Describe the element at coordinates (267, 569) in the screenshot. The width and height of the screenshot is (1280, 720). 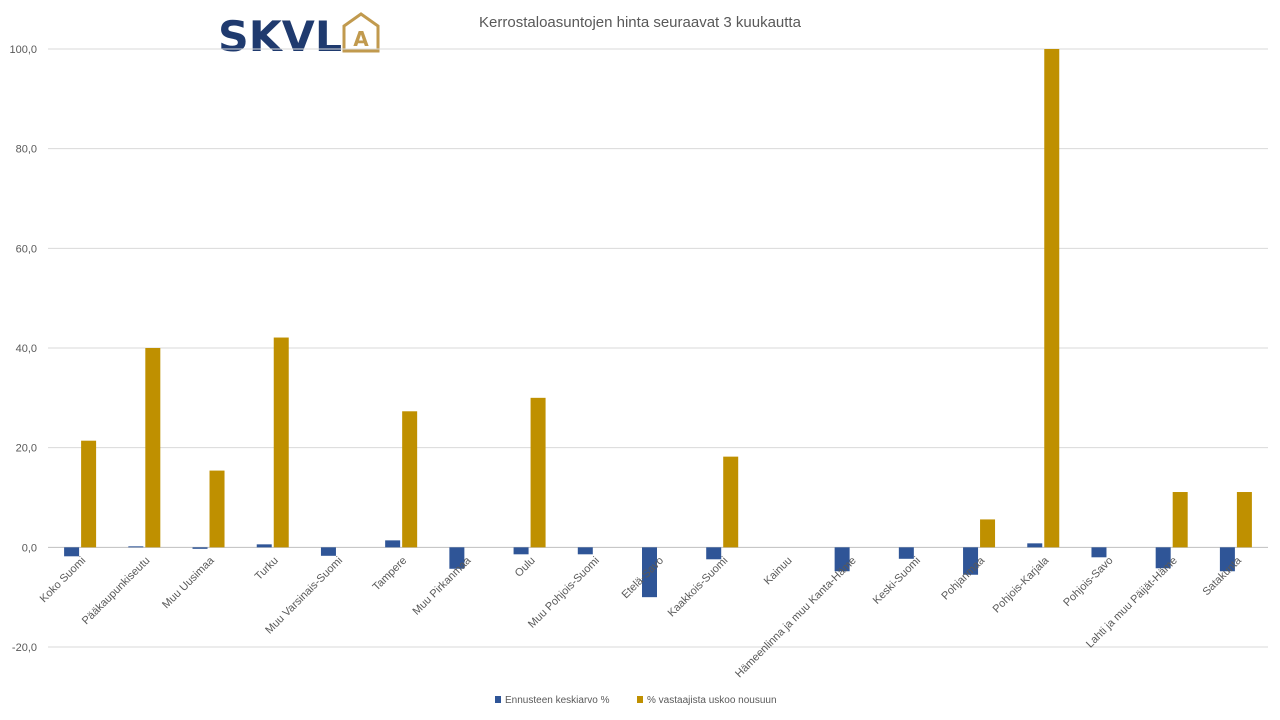
I see `category-label: Turku` at that location.